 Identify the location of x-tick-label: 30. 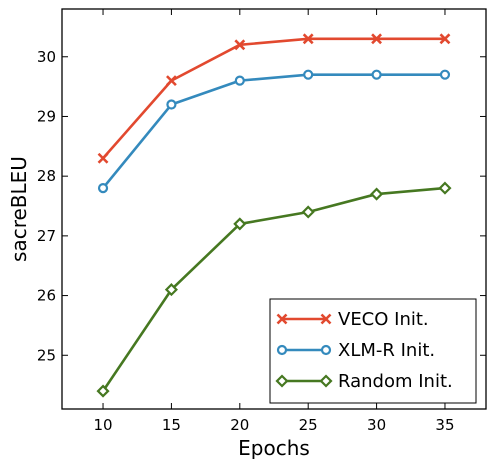
(376, 425).